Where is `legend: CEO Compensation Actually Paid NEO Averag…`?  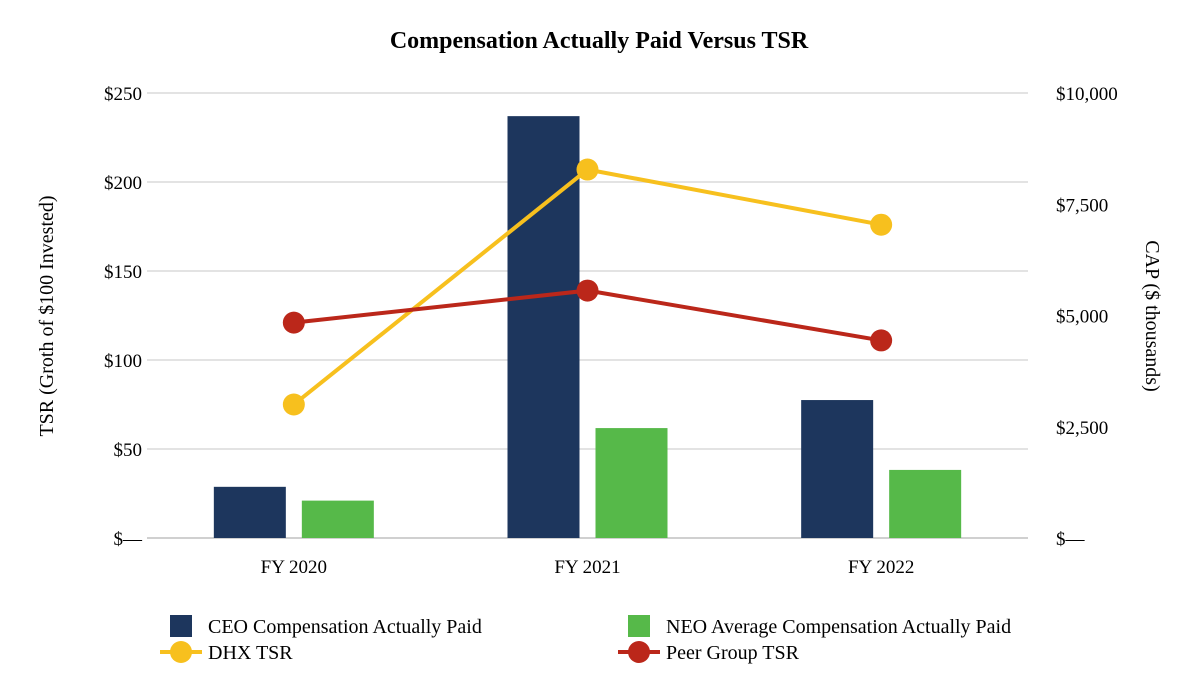
legend: CEO Compensation Actually Paid NEO Averag… is located at coordinates (585, 639).